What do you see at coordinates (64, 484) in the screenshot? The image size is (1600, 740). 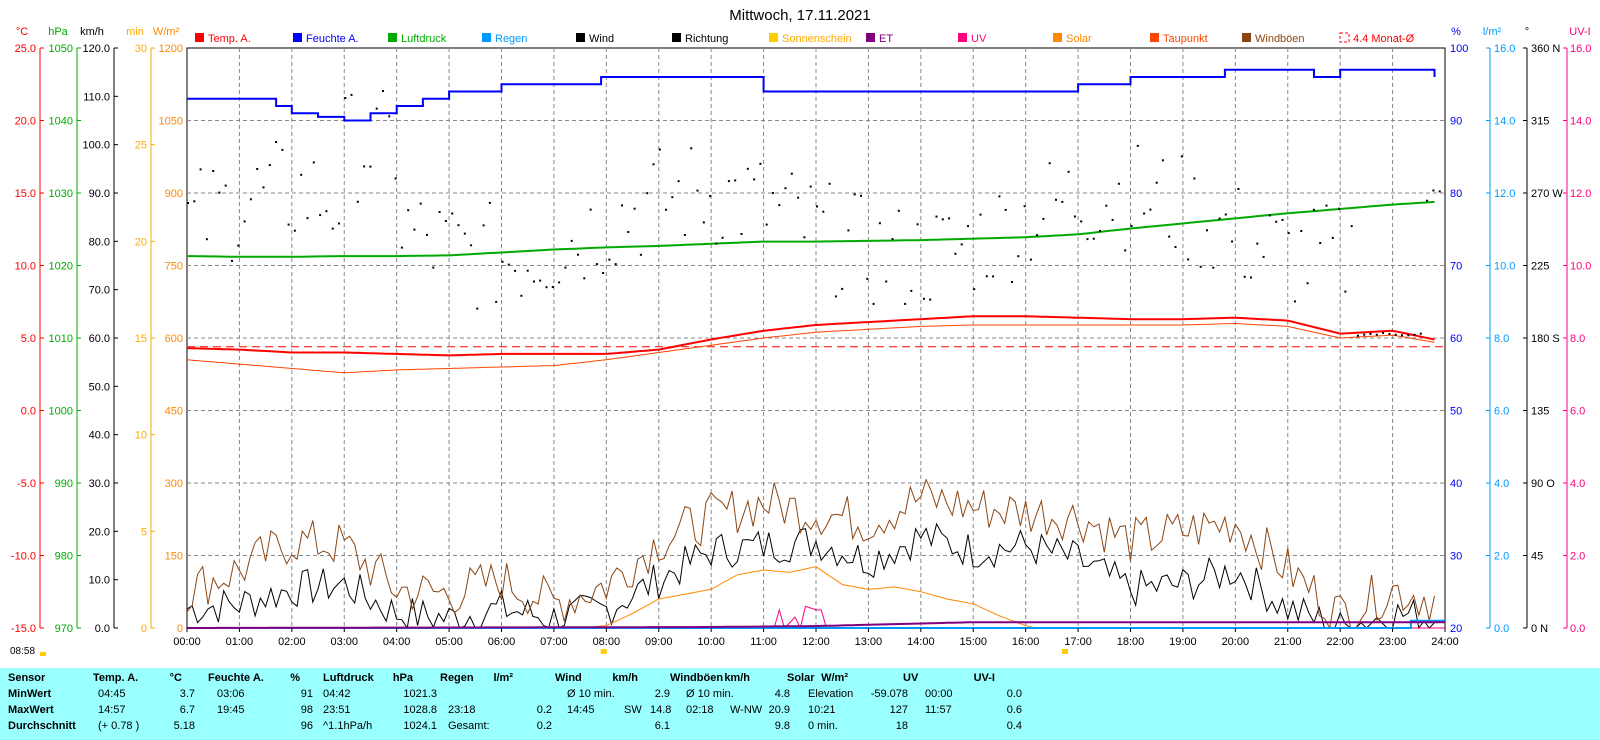 I see `pressure-tick-label: 990` at bounding box center [64, 484].